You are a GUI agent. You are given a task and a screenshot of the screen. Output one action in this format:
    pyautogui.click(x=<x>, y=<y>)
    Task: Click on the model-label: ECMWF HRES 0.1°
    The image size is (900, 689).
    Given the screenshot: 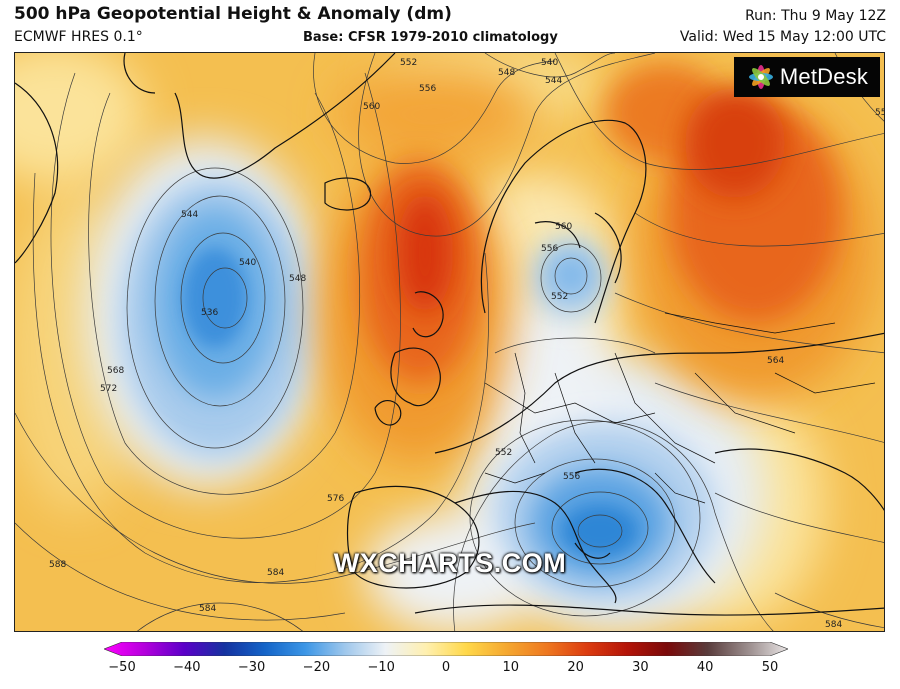 What is the action you would take?
    pyautogui.click(x=78, y=37)
    